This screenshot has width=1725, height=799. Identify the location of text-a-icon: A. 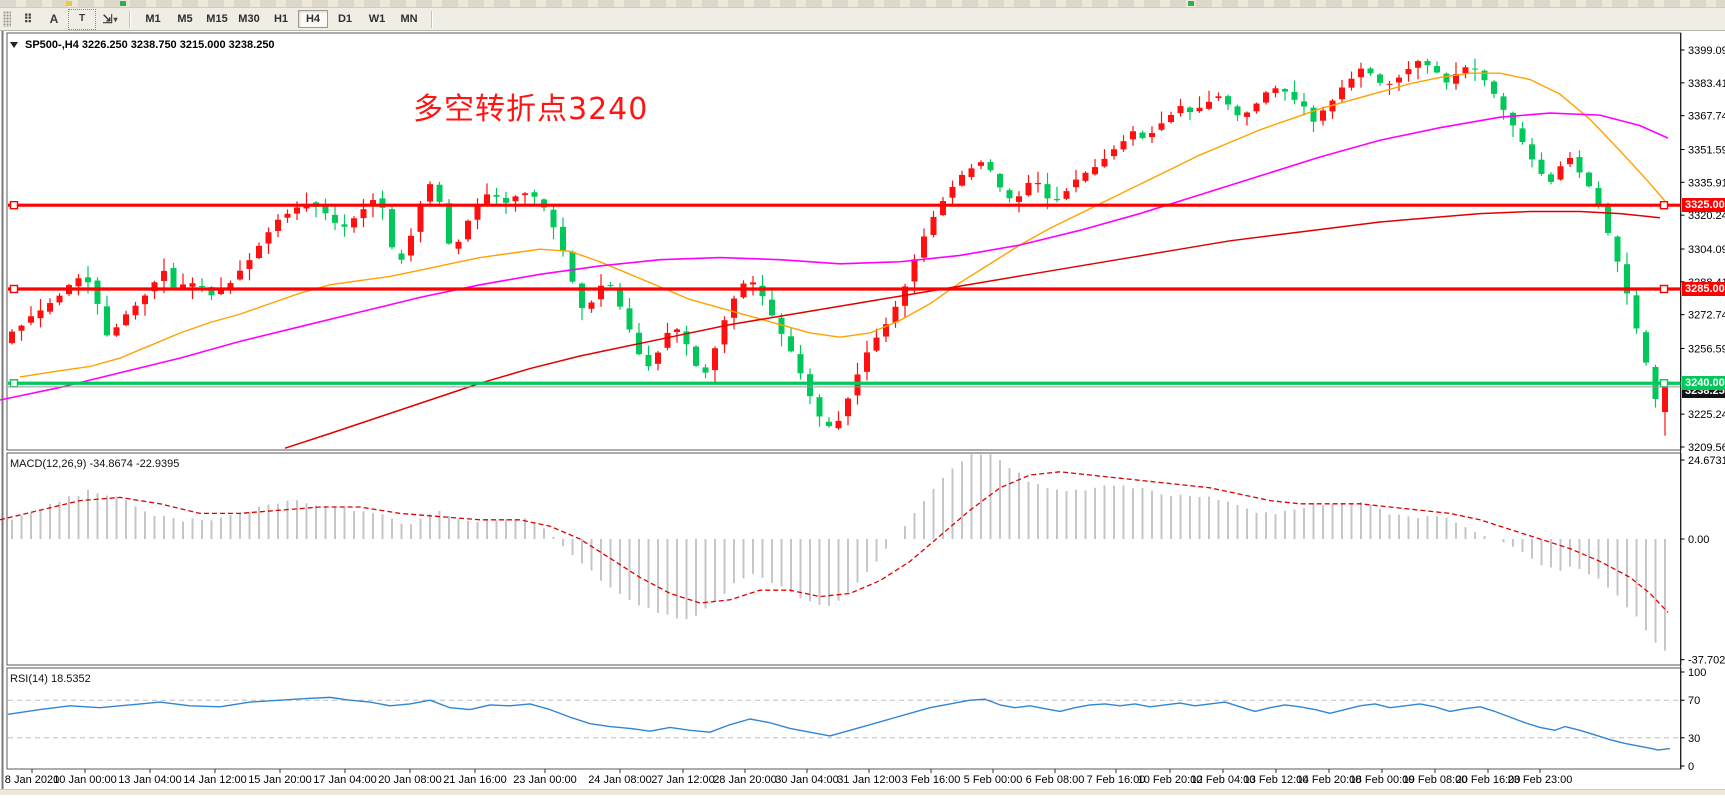
(54, 19).